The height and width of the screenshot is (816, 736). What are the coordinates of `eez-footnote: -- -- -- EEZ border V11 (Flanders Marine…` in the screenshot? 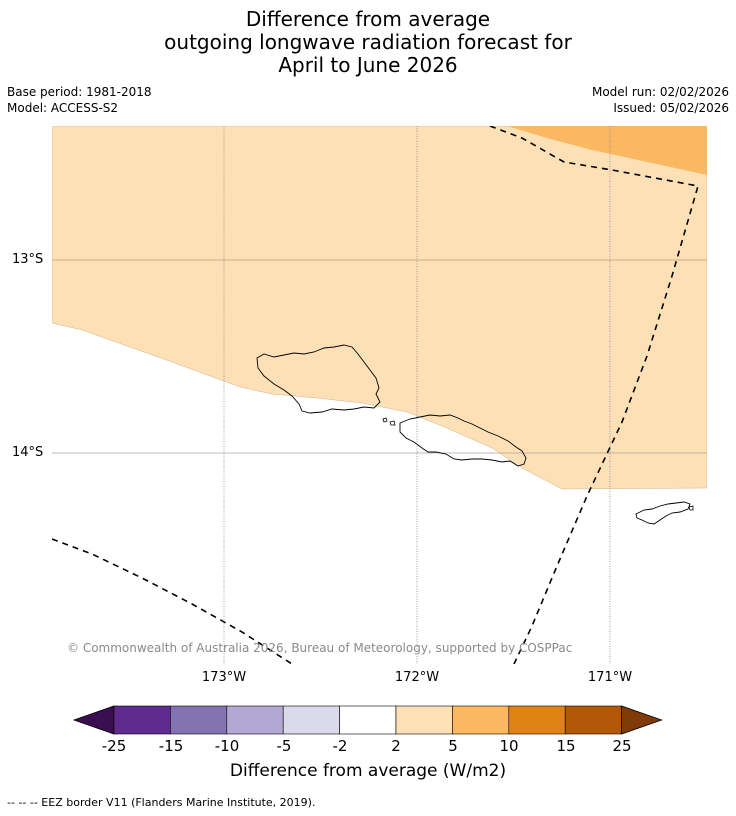 It's located at (161, 802).